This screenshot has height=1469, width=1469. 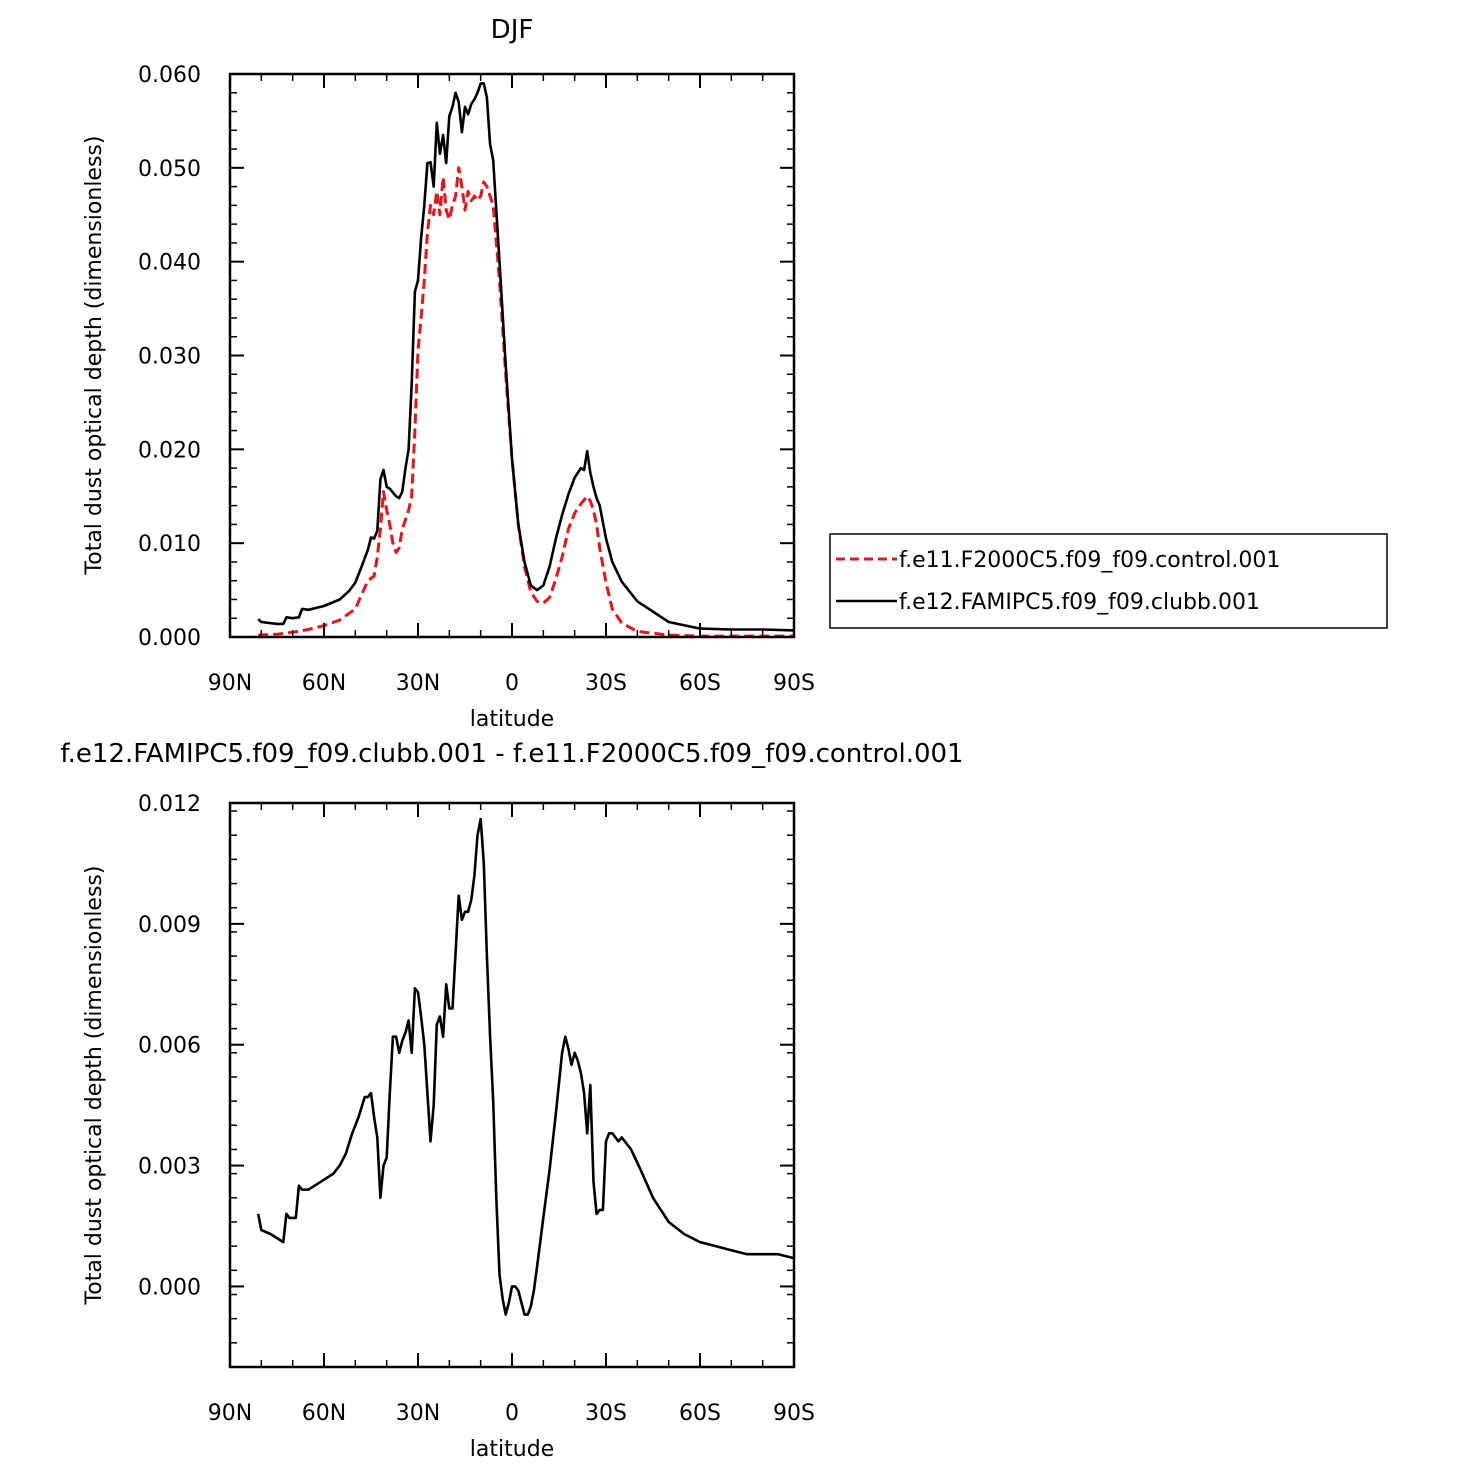 What do you see at coordinates (94, 1086) in the screenshot?
I see `bottom-y-axis-label: Total dust optical depth (dimensionless)` at bounding box center [94, 1086].